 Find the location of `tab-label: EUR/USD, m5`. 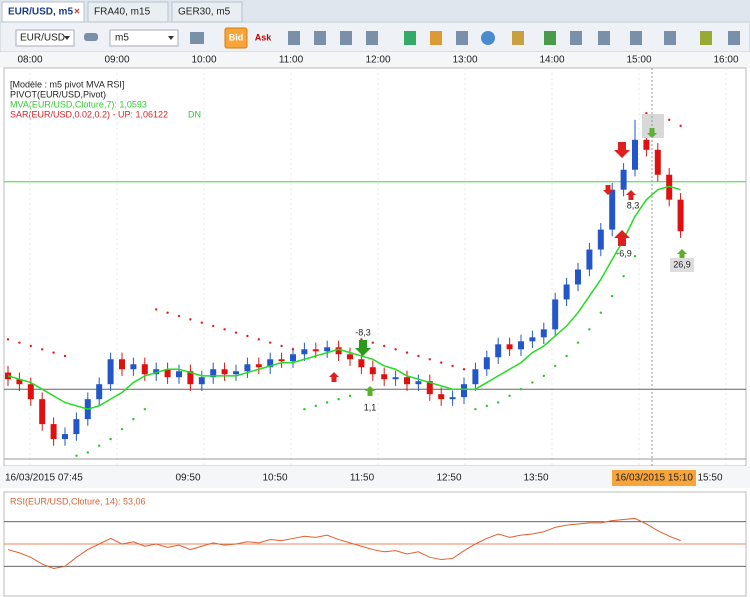

tab-label: EUR/USD, m5 is located at coordinates (40, 12).